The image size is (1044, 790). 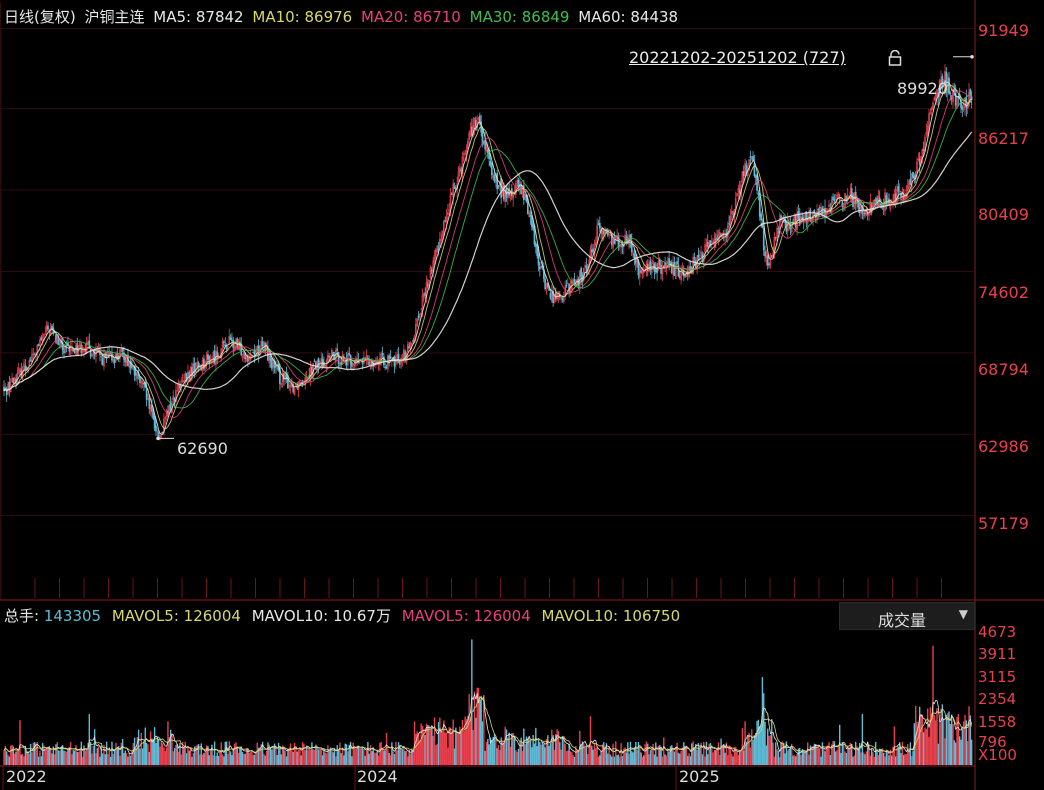 I want to click on lock-open-icon, so click(x=895, y=58).